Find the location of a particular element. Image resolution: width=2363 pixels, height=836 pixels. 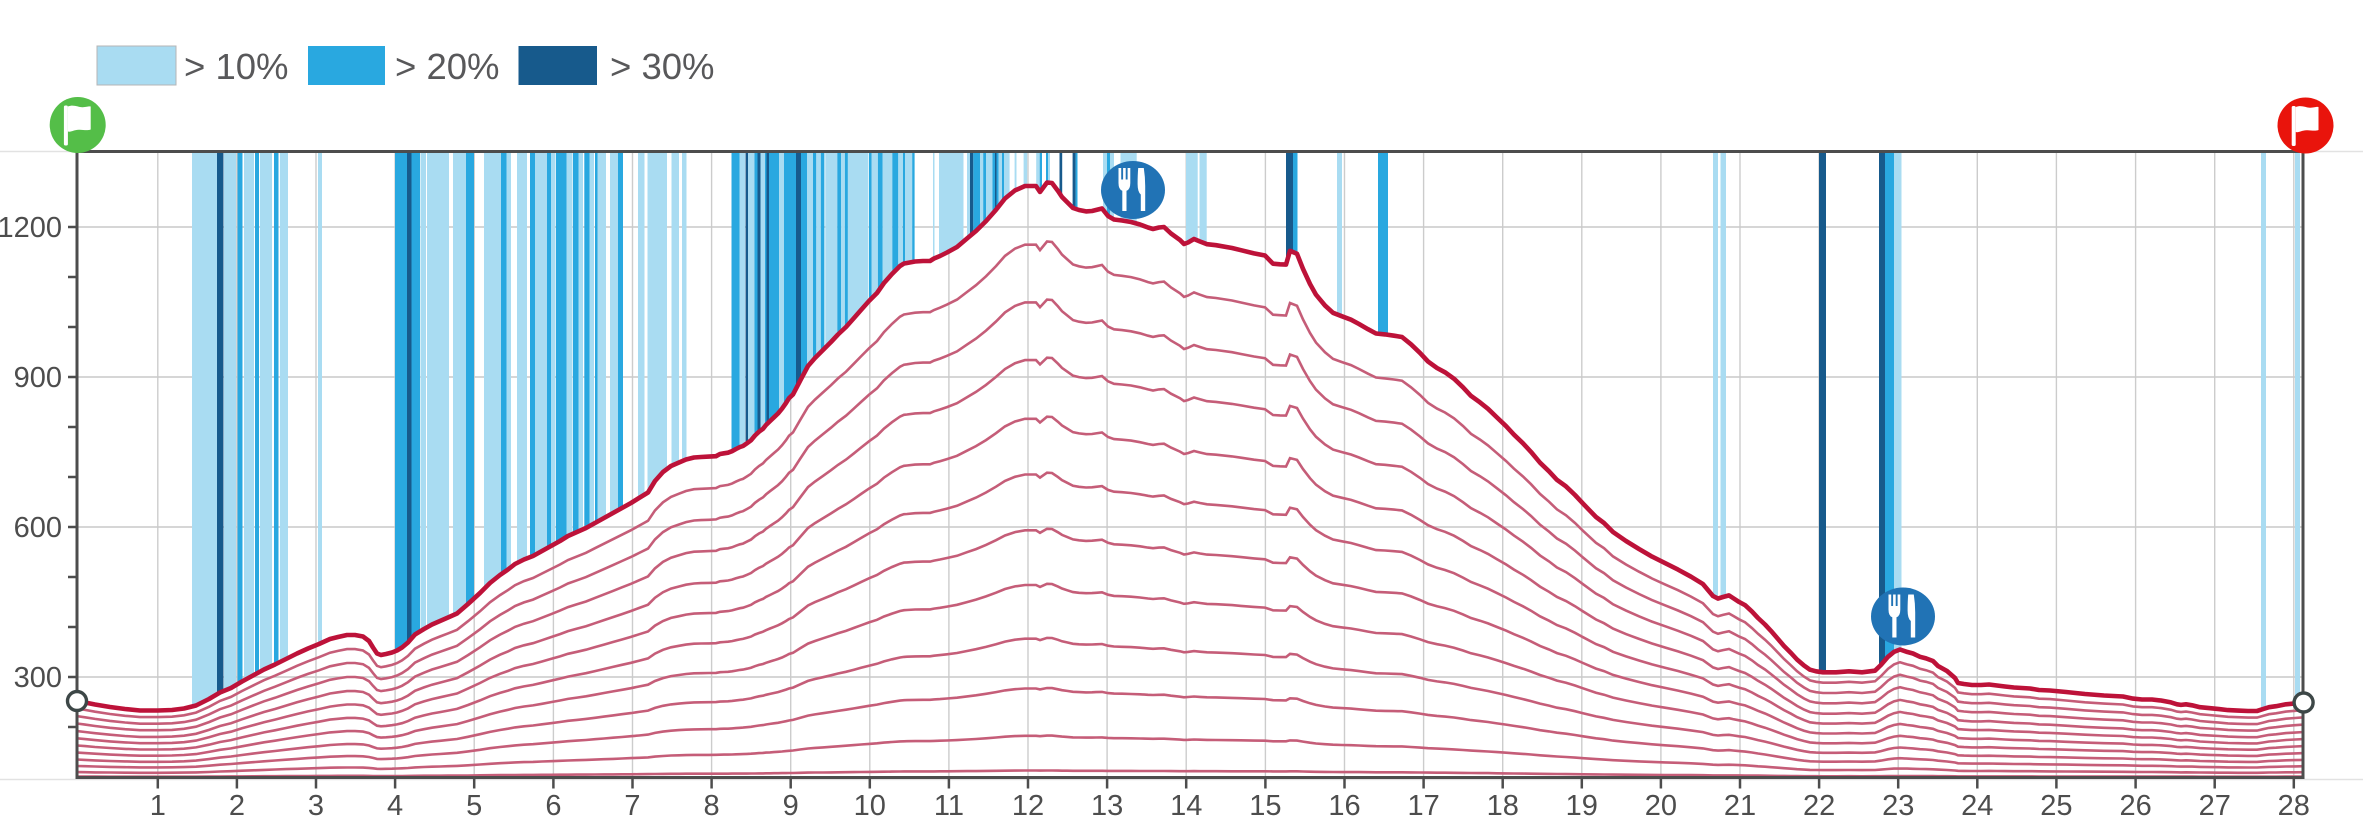

svg-text: 4 is located at coordinates (395, 806).